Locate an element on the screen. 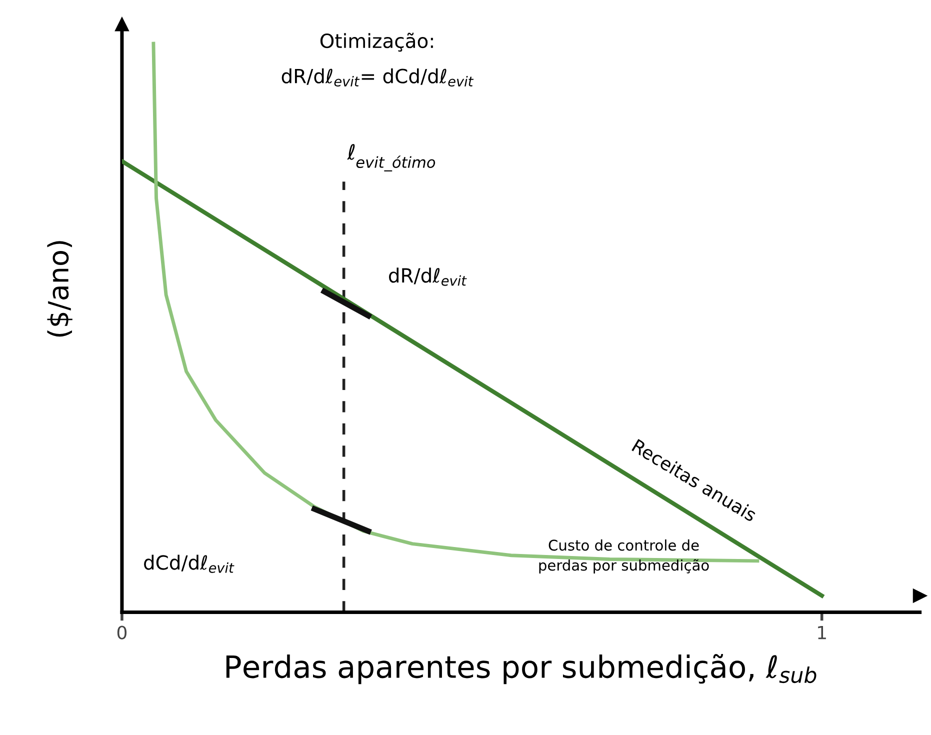 The width and height of the screenshot is (931, 735). x-axis-title: Perdas aparentes por submedição, ℓ$_{sub}$ is located at coordinates (521, 669).